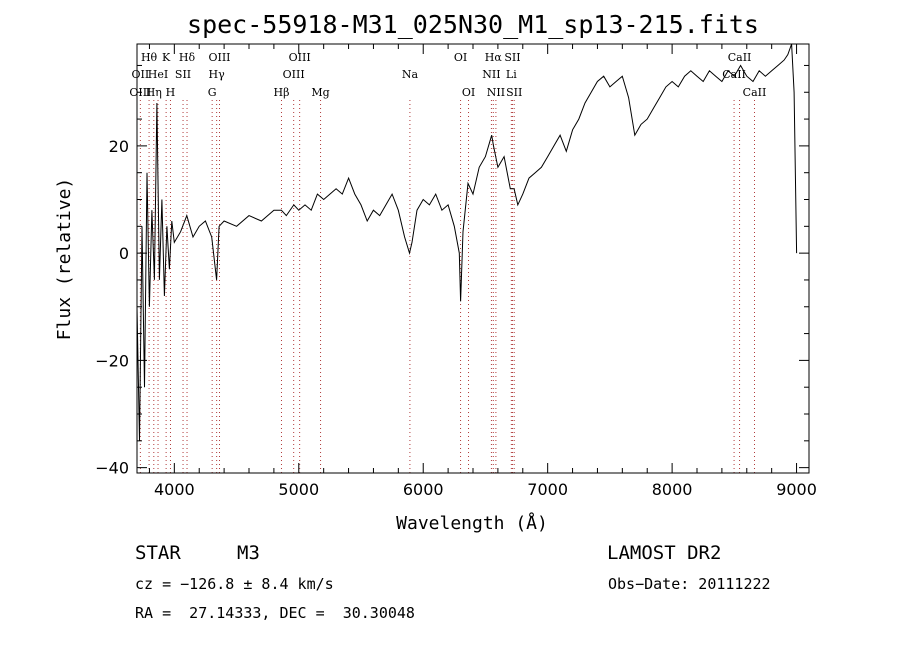 The height and width of the screenshot is (650, 900). What do you see at coordinates (547, 489) in the screenshot?
I see `x-tick-label: 7000` at bounding box center [547, 489].